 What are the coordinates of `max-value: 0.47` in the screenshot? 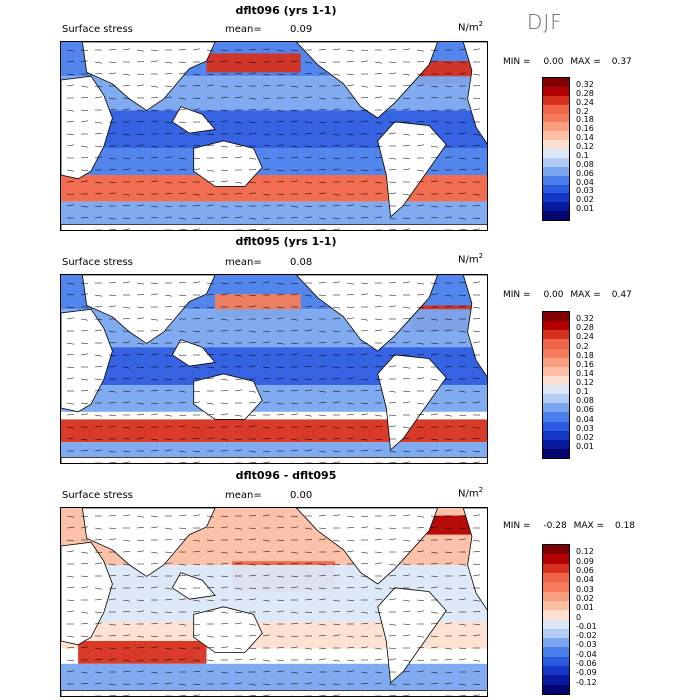 It's located at (621, 295).